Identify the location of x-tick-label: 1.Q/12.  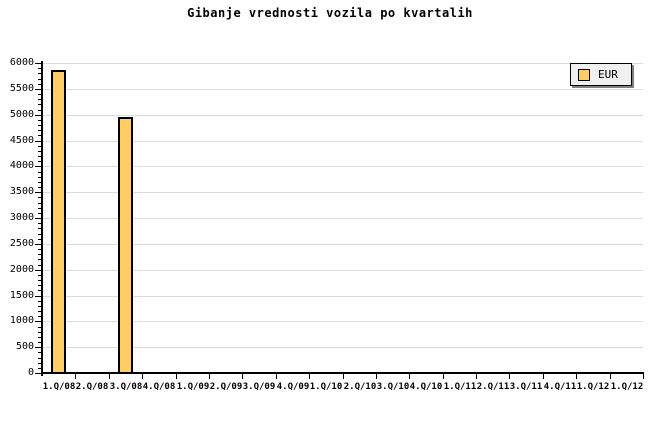
(627, 387).